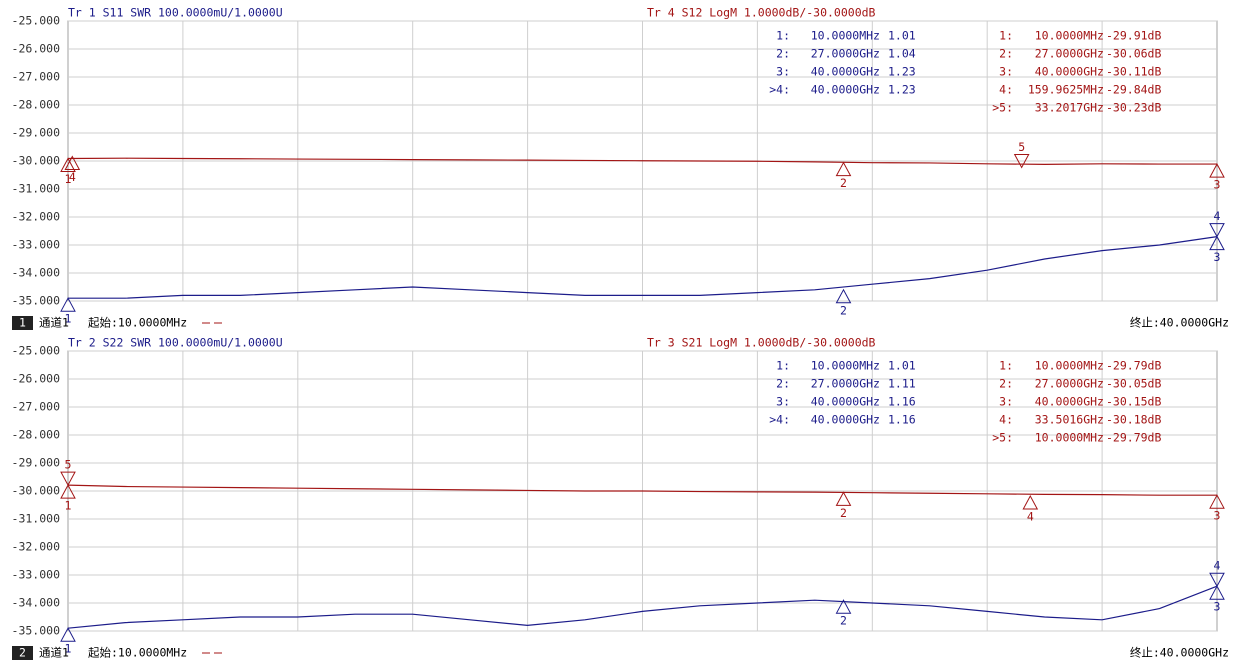 The image size is (1237, 666). What do you see at coordinates (1002, 108) in the screenshot?
I see `readout-id: >5:` at bounding box center [1002, 108].